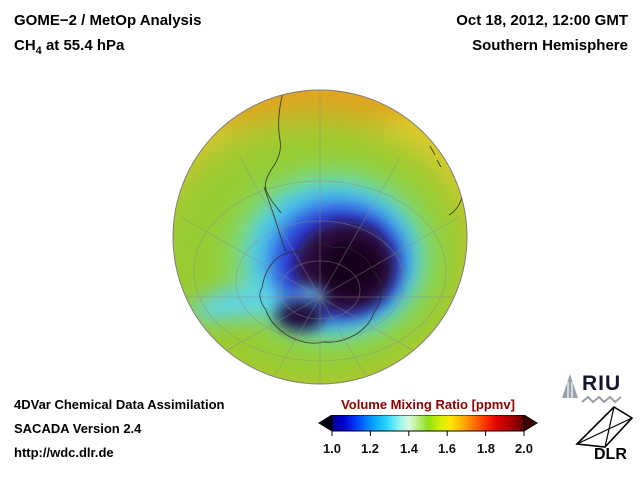 The image size is (640, 480). What do you see at coordinates (332, 448) in the screenshot?
I see `colorbar-tick-label: 1.0` at bounding box center [332, 448].